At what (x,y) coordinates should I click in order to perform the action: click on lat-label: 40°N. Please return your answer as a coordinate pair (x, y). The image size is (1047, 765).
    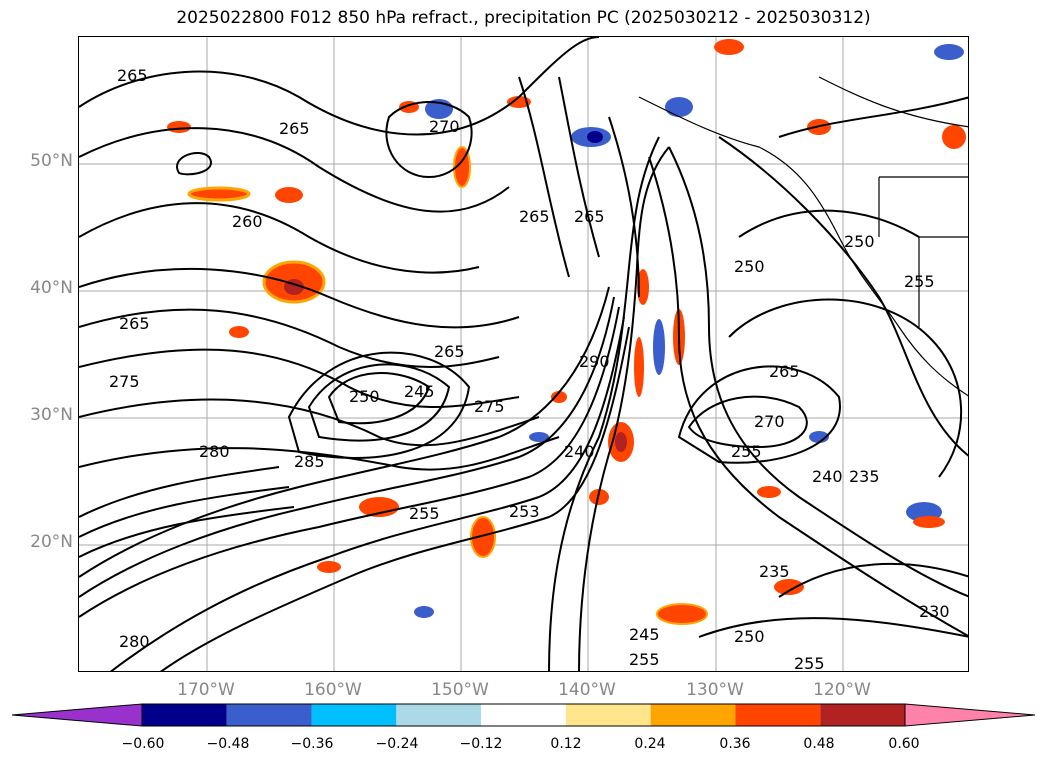
    Looking at the image, I should click on (51, 288).